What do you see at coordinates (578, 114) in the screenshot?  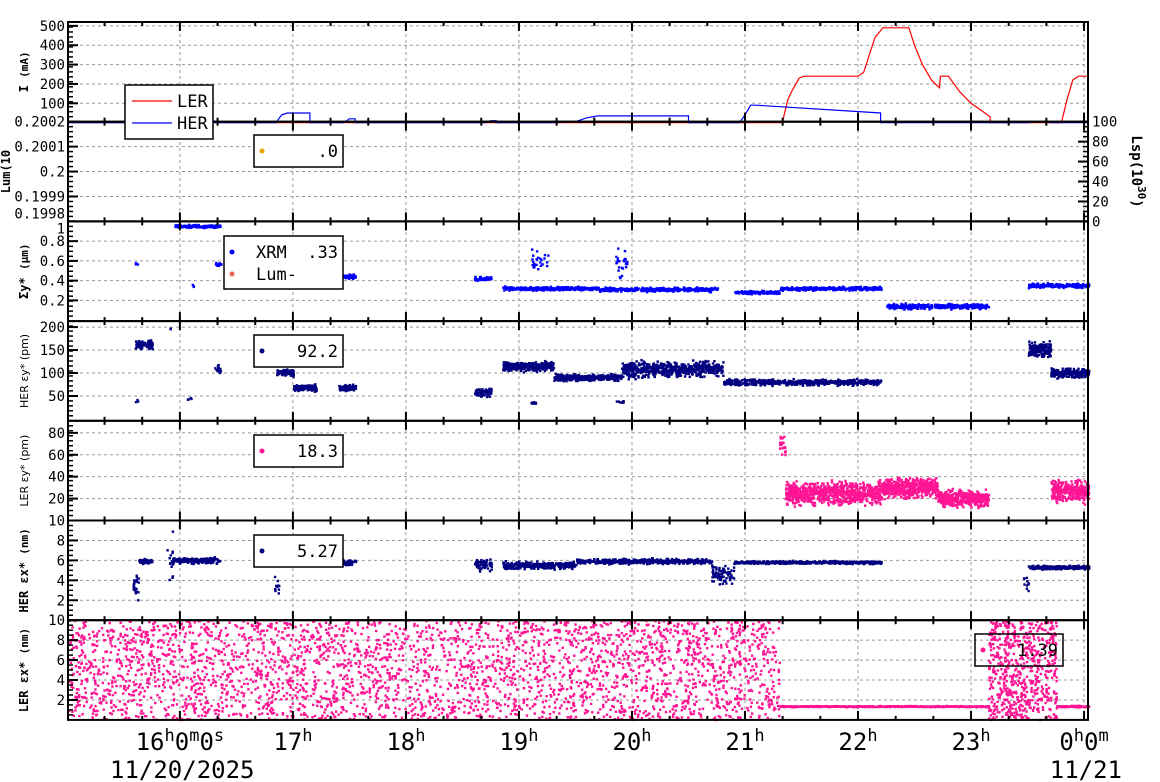 I see `series-line-her` at bounding box center [578, 114].